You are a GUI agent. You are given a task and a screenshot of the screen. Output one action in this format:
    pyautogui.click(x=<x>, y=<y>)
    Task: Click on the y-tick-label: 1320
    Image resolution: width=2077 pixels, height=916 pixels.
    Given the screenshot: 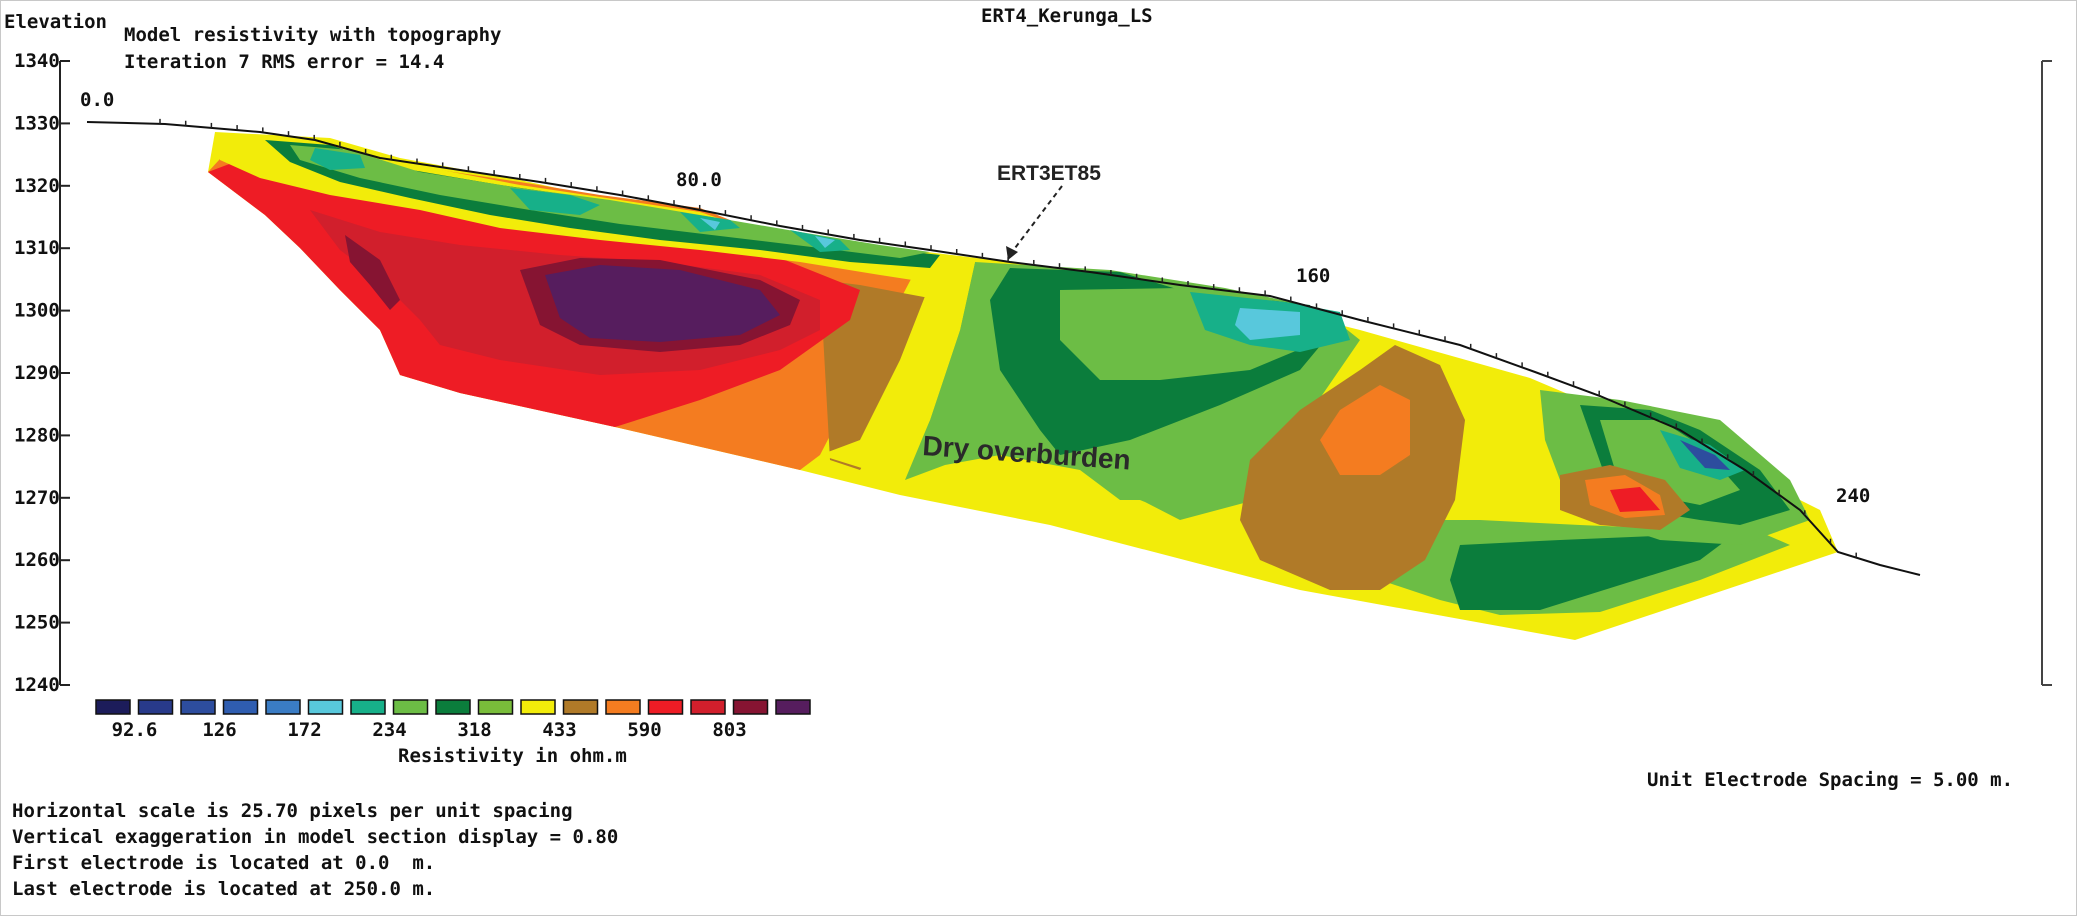 What is the action you would take?
    pyautogui.click(x=37, y=186)
    